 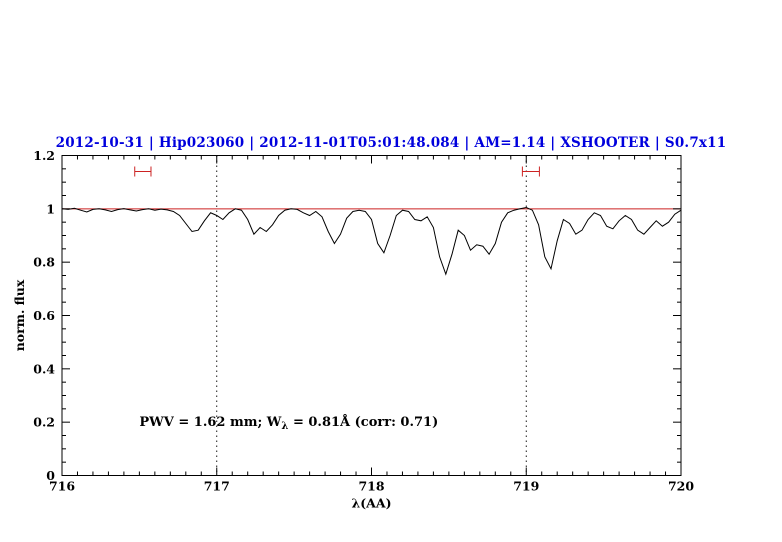 What do you see at coordinates (44, 262) in the screenshot?
I see `y-tick-label-0.8: 0.8` at bounding box center [44, 262].